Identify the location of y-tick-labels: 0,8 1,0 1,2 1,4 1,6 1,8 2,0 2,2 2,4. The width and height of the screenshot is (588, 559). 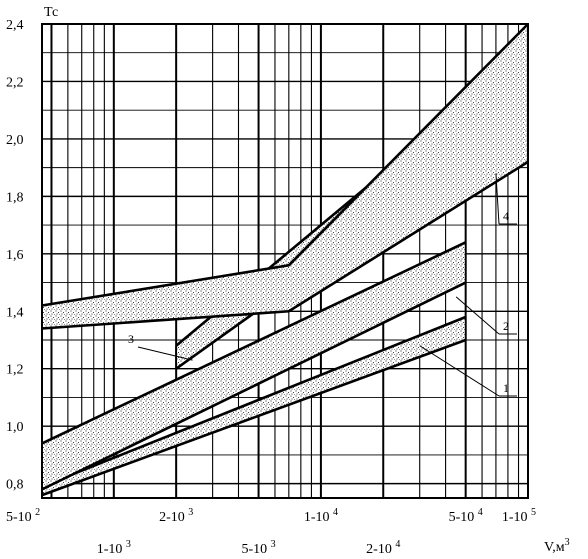
(15, 255).